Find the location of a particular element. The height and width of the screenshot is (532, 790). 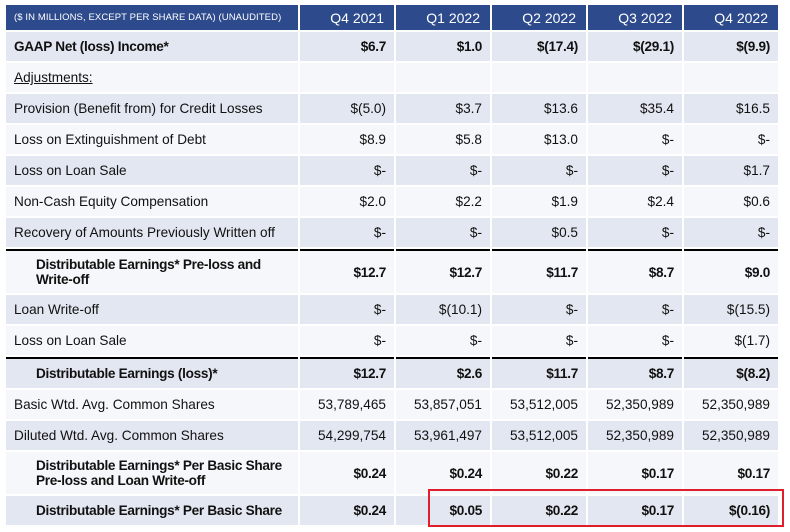

cell: $1.9 is located at coordinates (539, 201).